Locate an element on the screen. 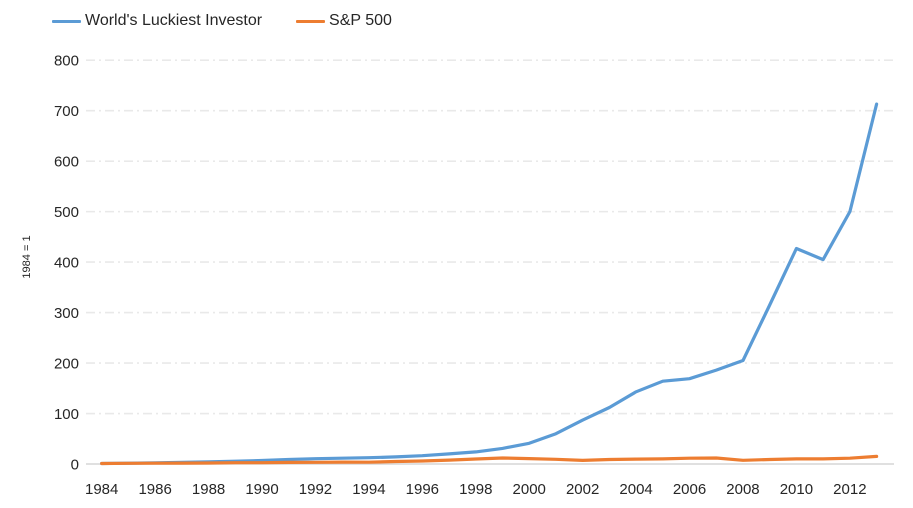 This screenshot has height=508, width=913. x-tick-label: 2004 is located at coordinates (635, 489).